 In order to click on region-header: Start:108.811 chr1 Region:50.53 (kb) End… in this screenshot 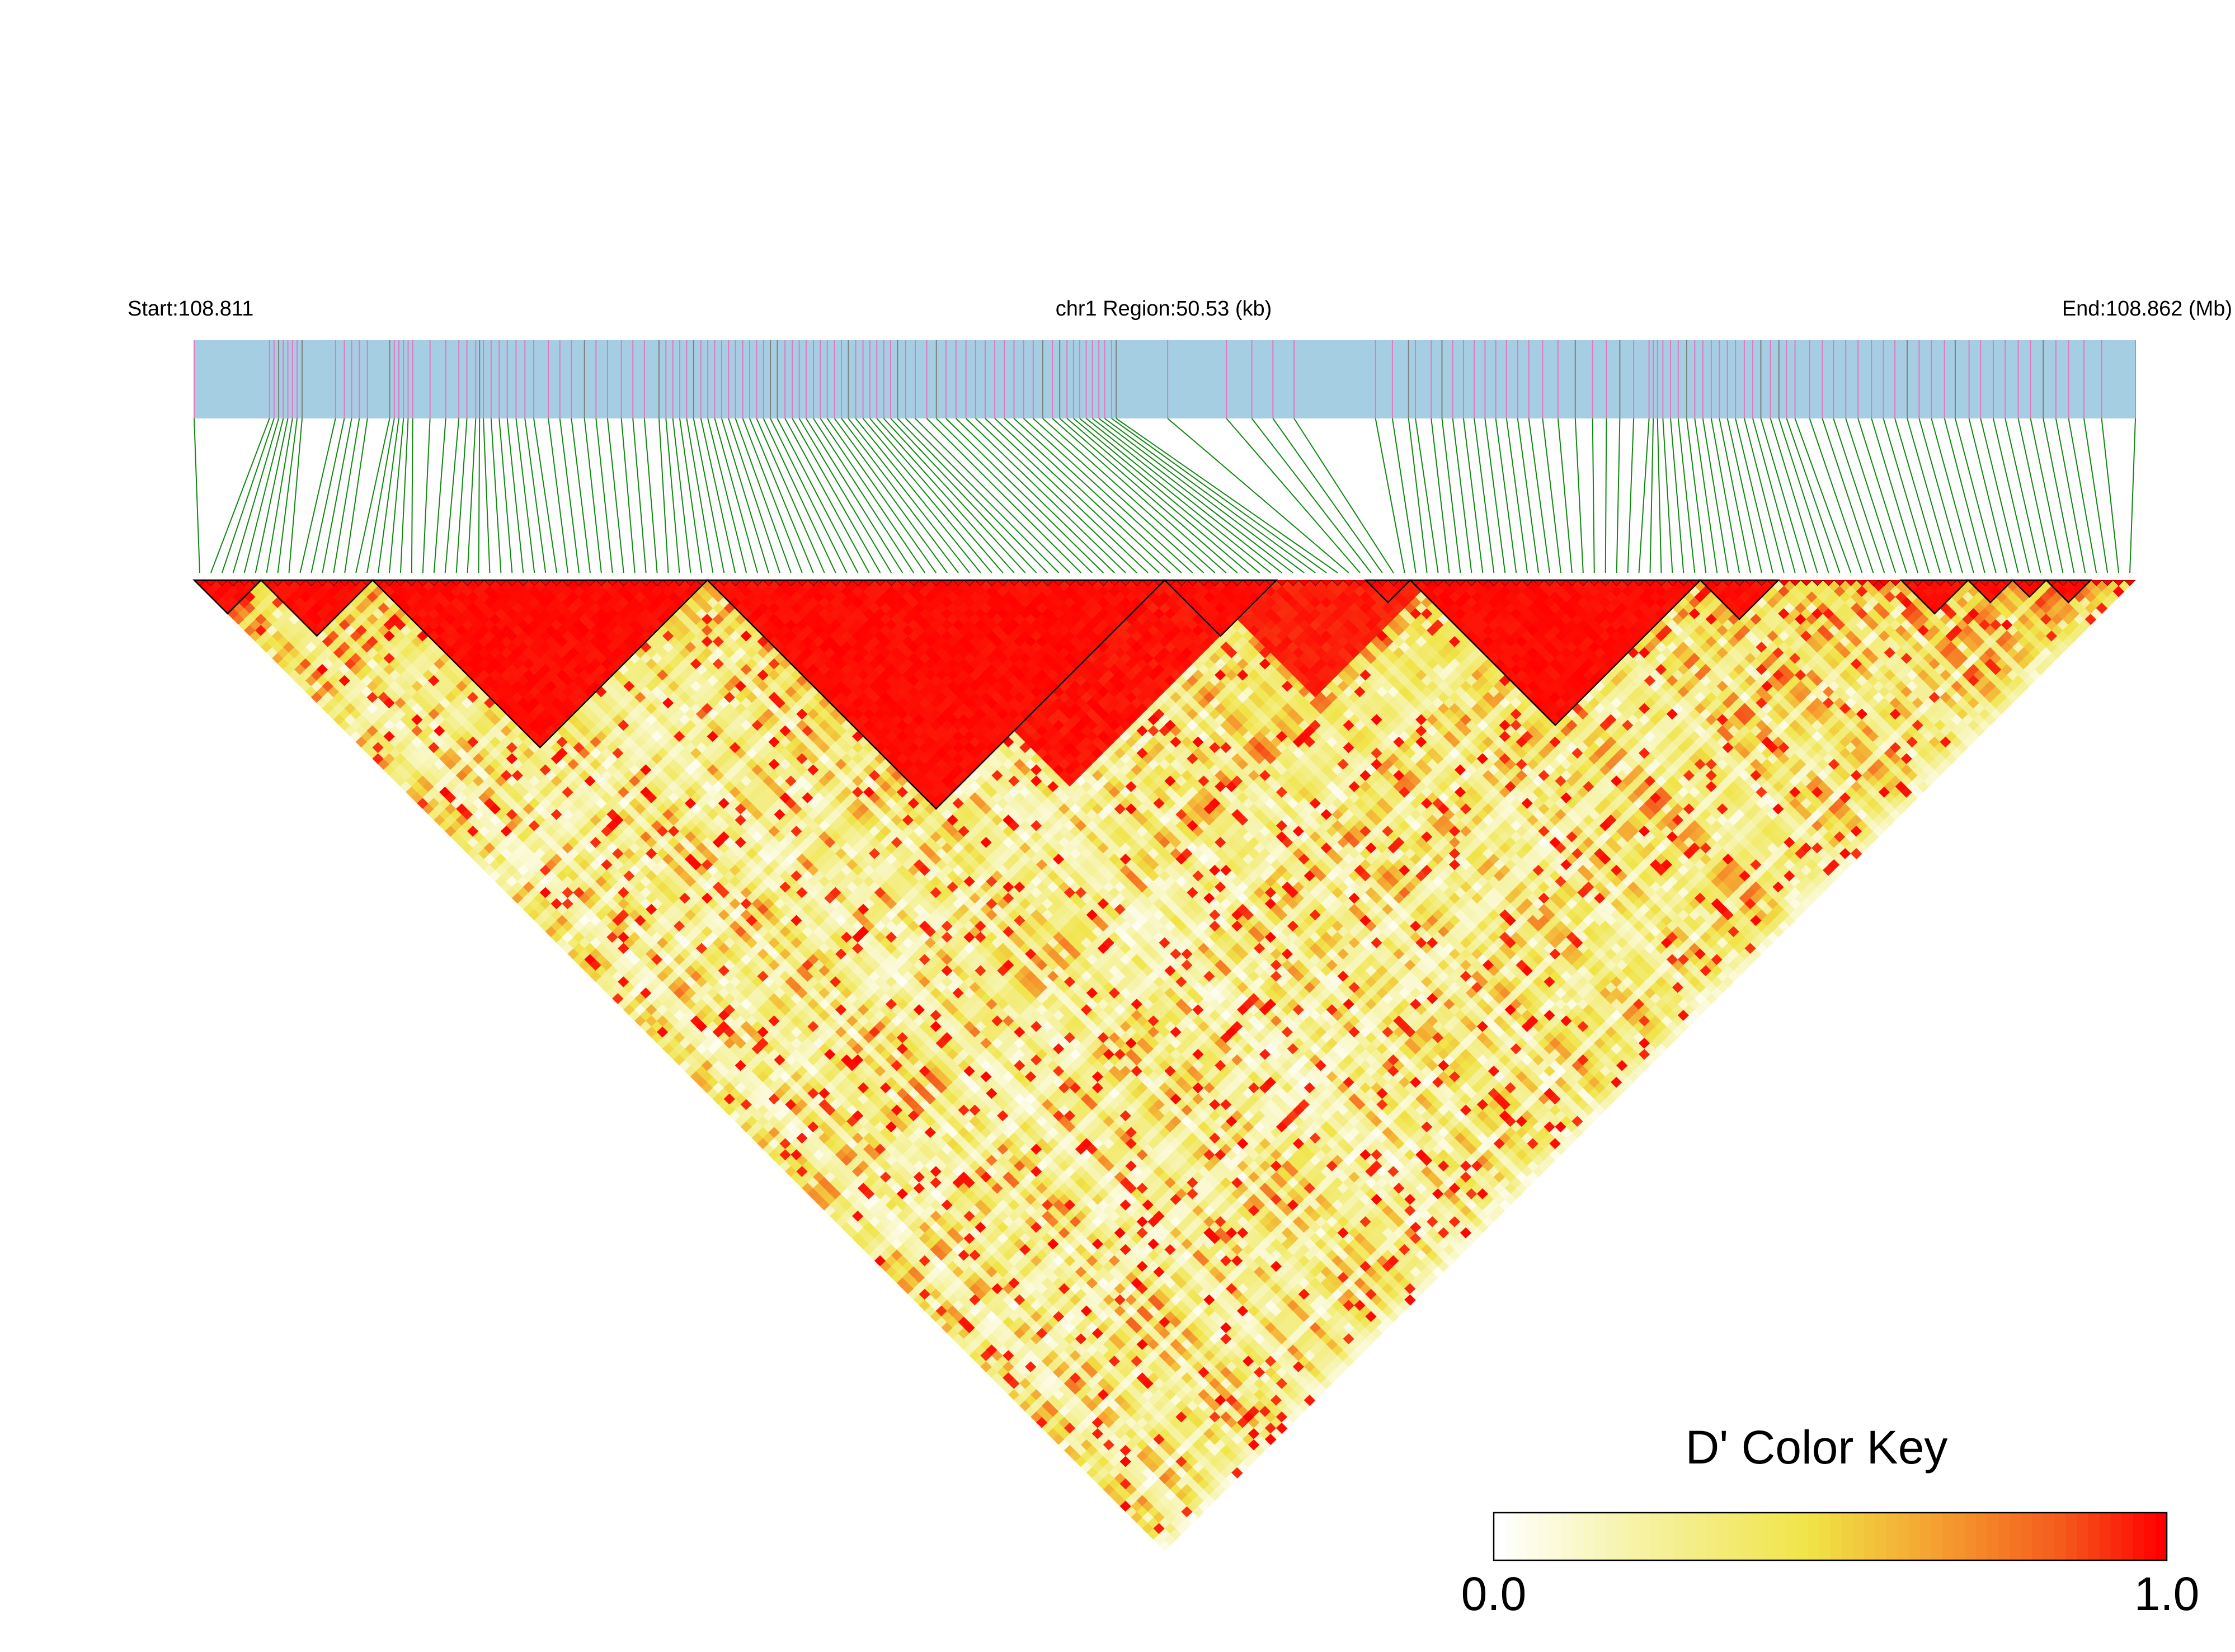, I will do `click(1180, 309)`.